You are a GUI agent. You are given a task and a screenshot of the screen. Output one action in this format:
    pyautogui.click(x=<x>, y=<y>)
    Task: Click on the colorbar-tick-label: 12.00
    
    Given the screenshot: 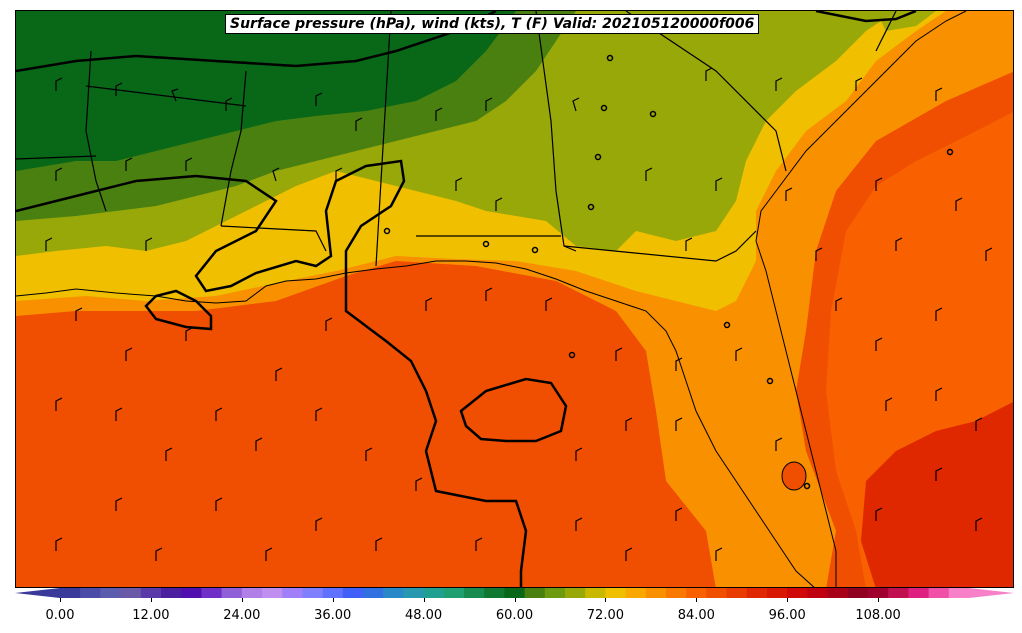 What is the action you would take?
    pyautogui.click(x=151, y=615)
    